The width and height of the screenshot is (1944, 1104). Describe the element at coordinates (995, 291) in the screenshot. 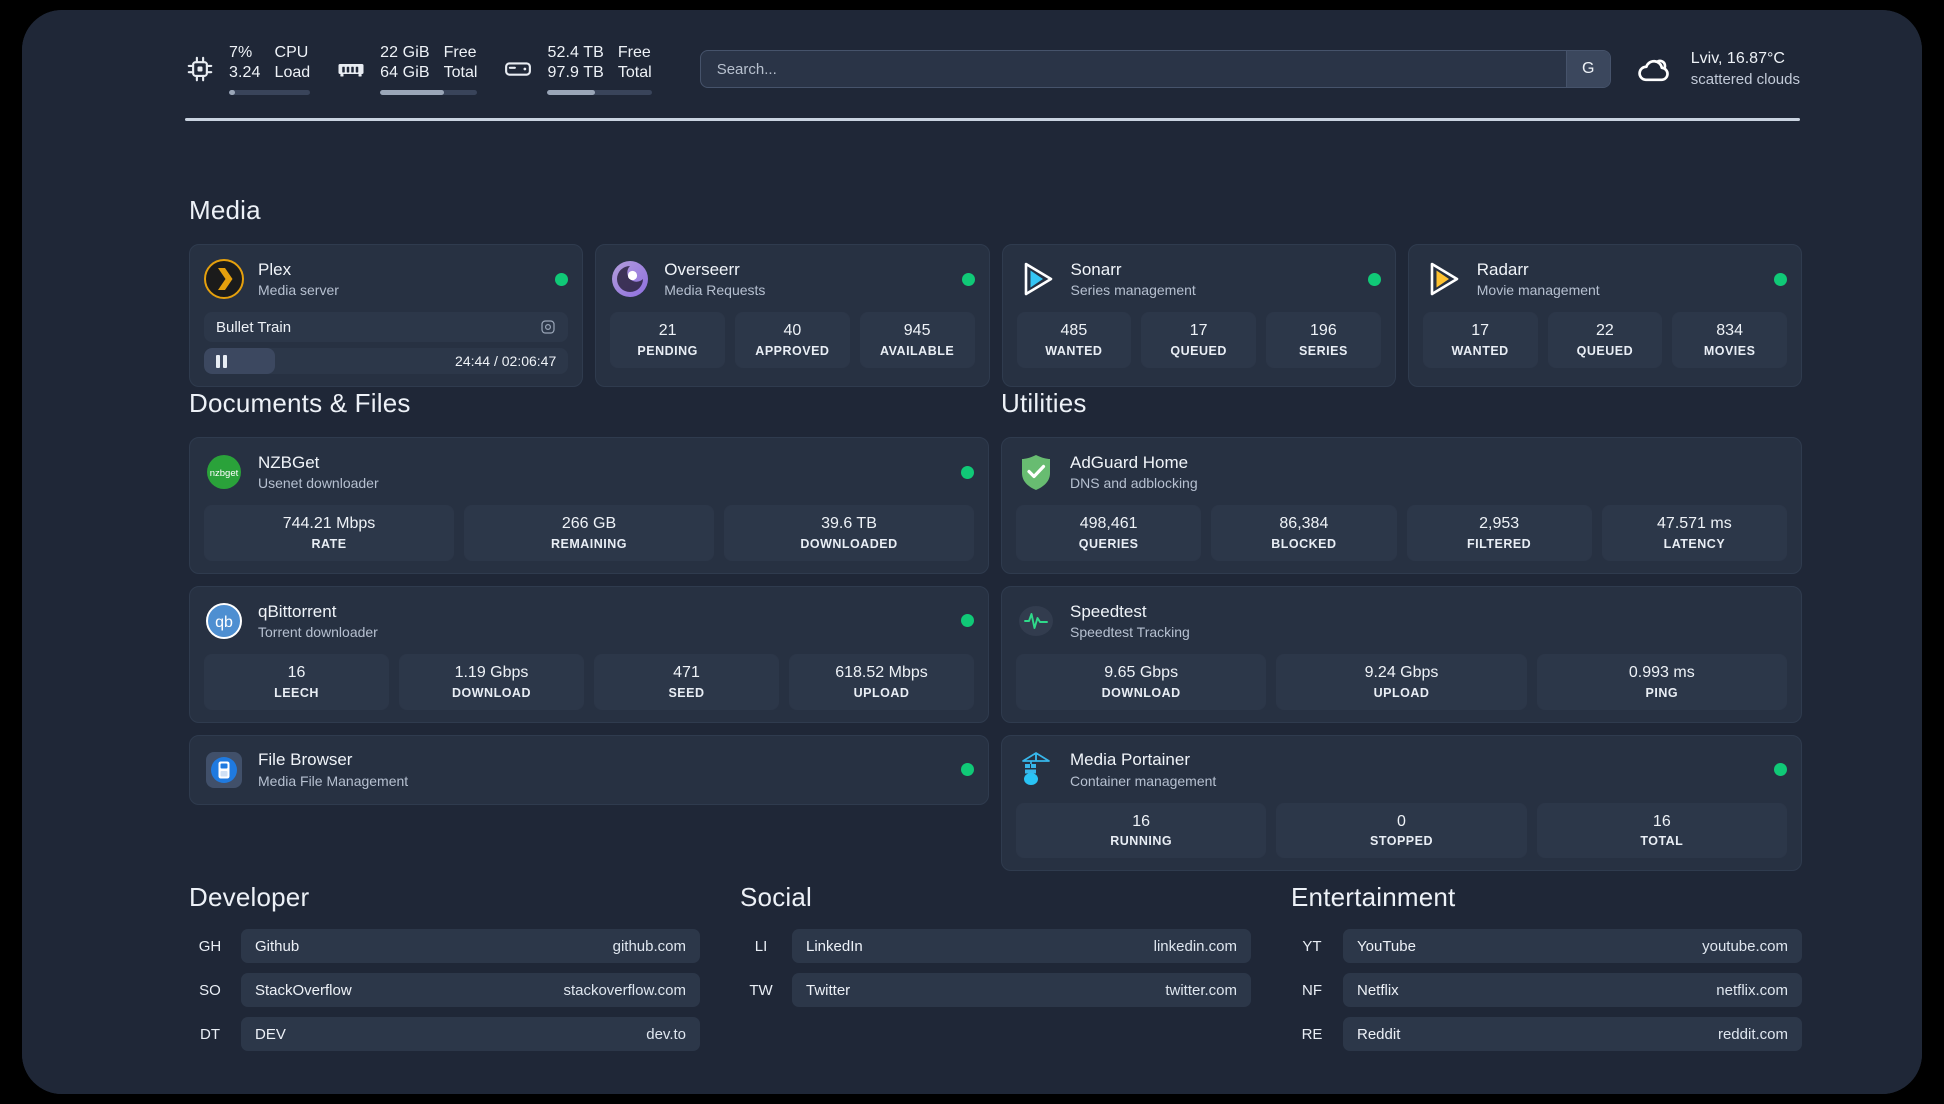

I see `media-section: Media Plex Media server` at that location.